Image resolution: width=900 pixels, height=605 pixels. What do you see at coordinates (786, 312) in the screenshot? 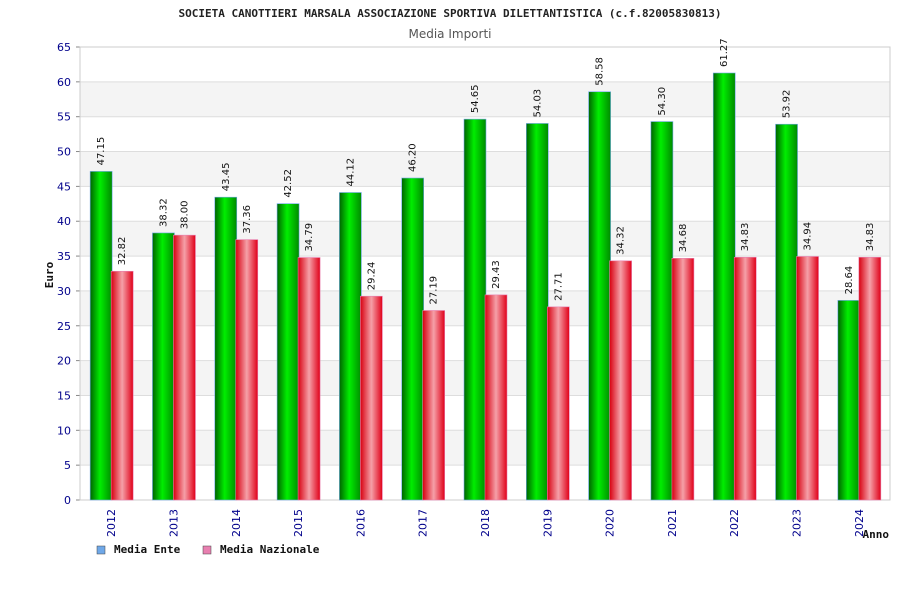
I see `bar-media-ente-2023` at bounding box center [786, 312].